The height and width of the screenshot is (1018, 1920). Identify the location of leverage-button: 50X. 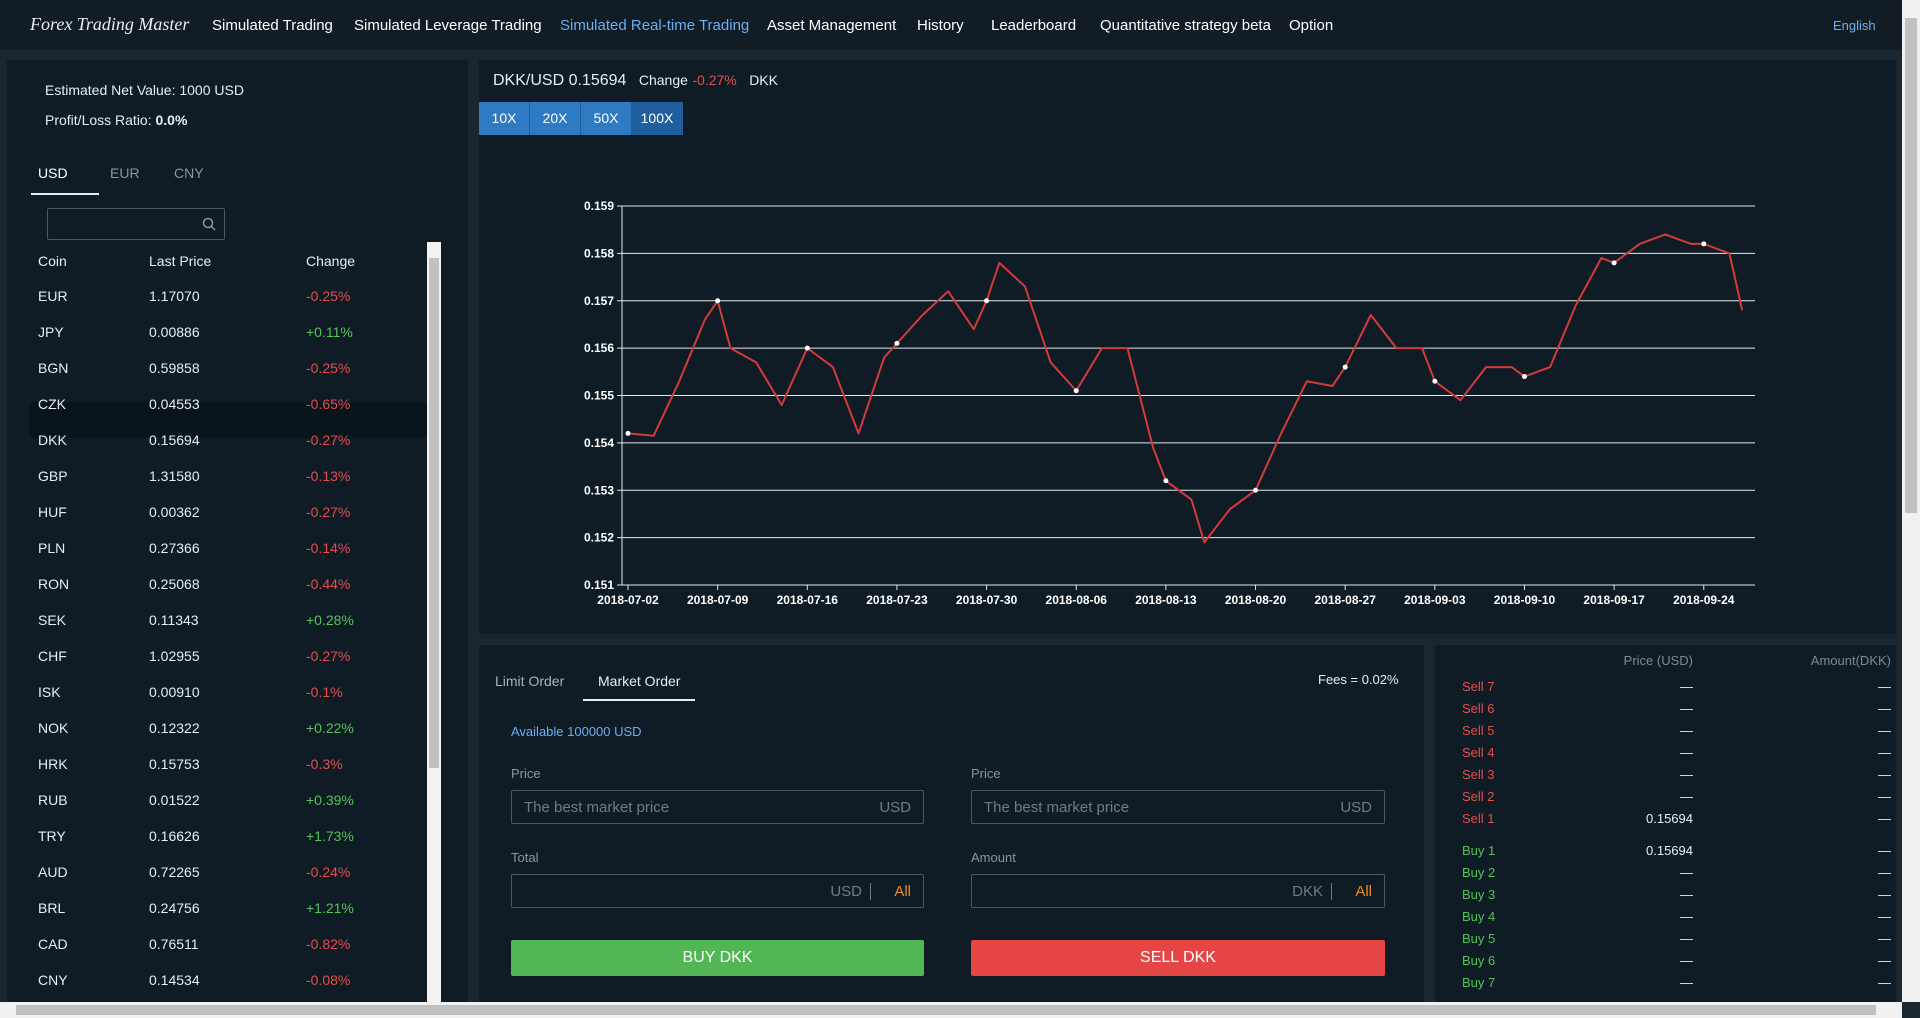
(606, 118).